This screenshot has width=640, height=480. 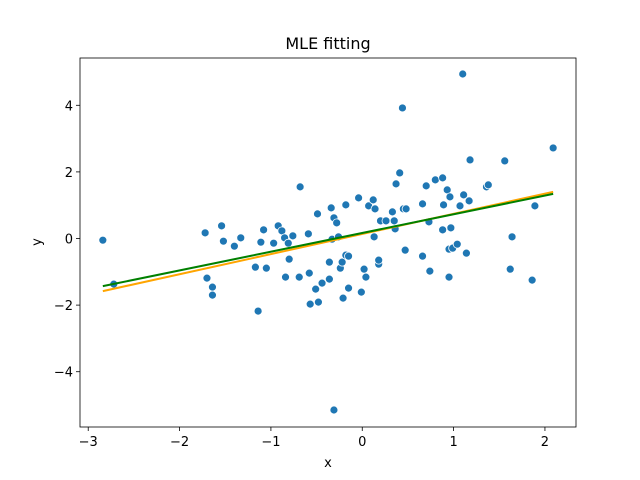 What do you see at coordinates (63, 373) in the screenshot?
I see `y-tick-label: −4` at bounding box center [63, 373].